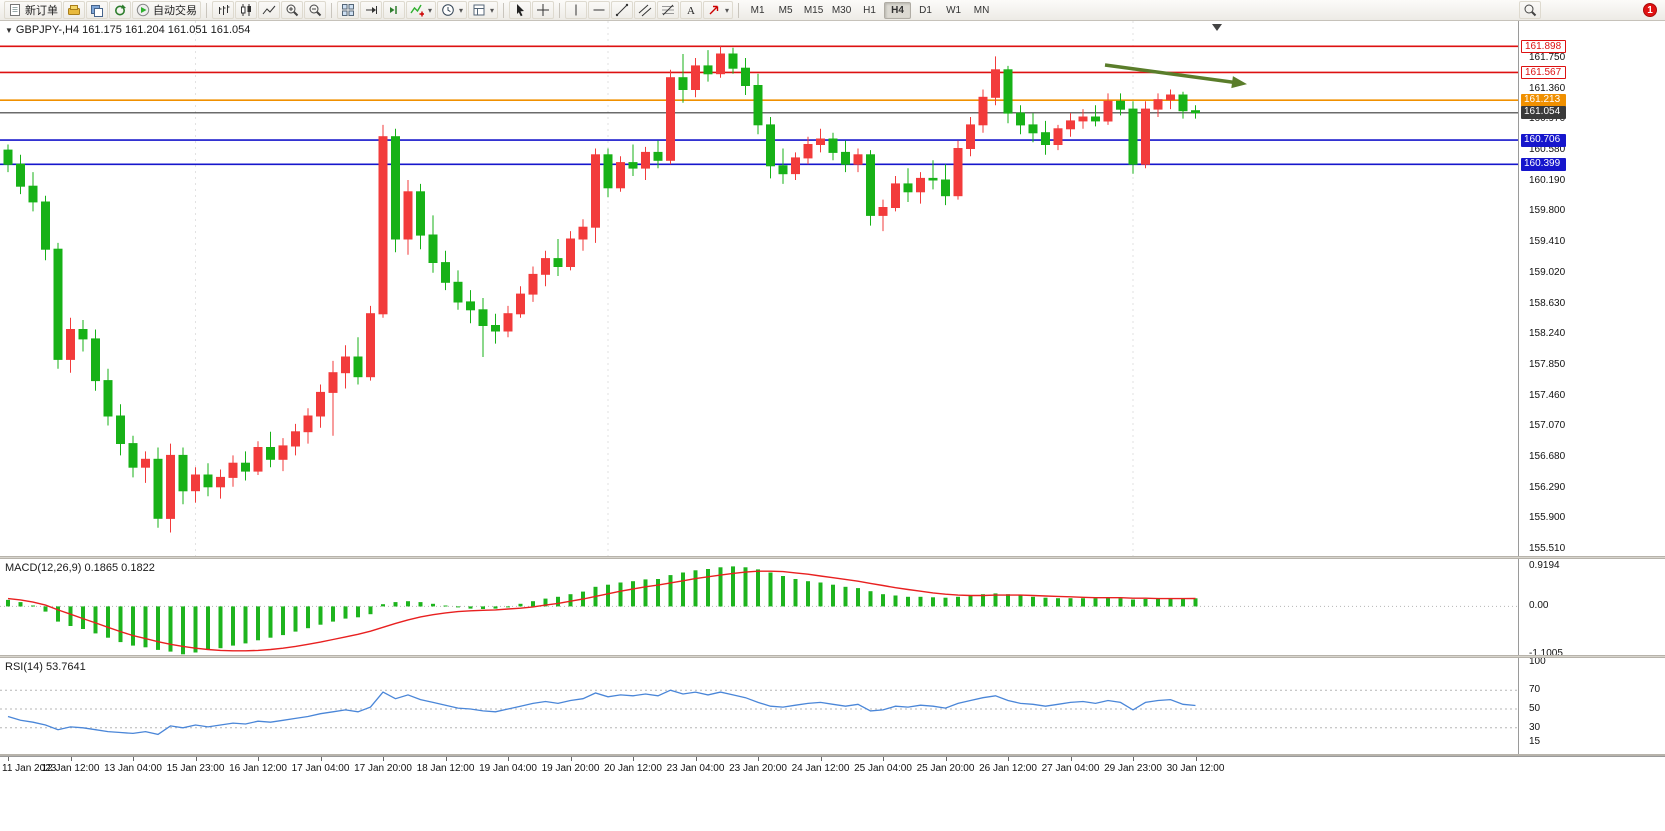 This screenshot has width=1665, height=831. Describe the element at coordinates (97, 10) in the screenshot. I see `chart-profiles-button` at that location.